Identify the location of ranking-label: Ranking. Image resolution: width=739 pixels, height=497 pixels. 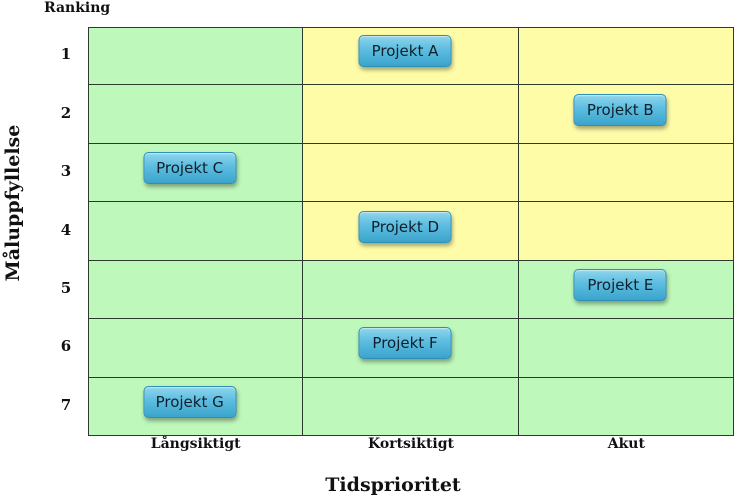
(77, 8).